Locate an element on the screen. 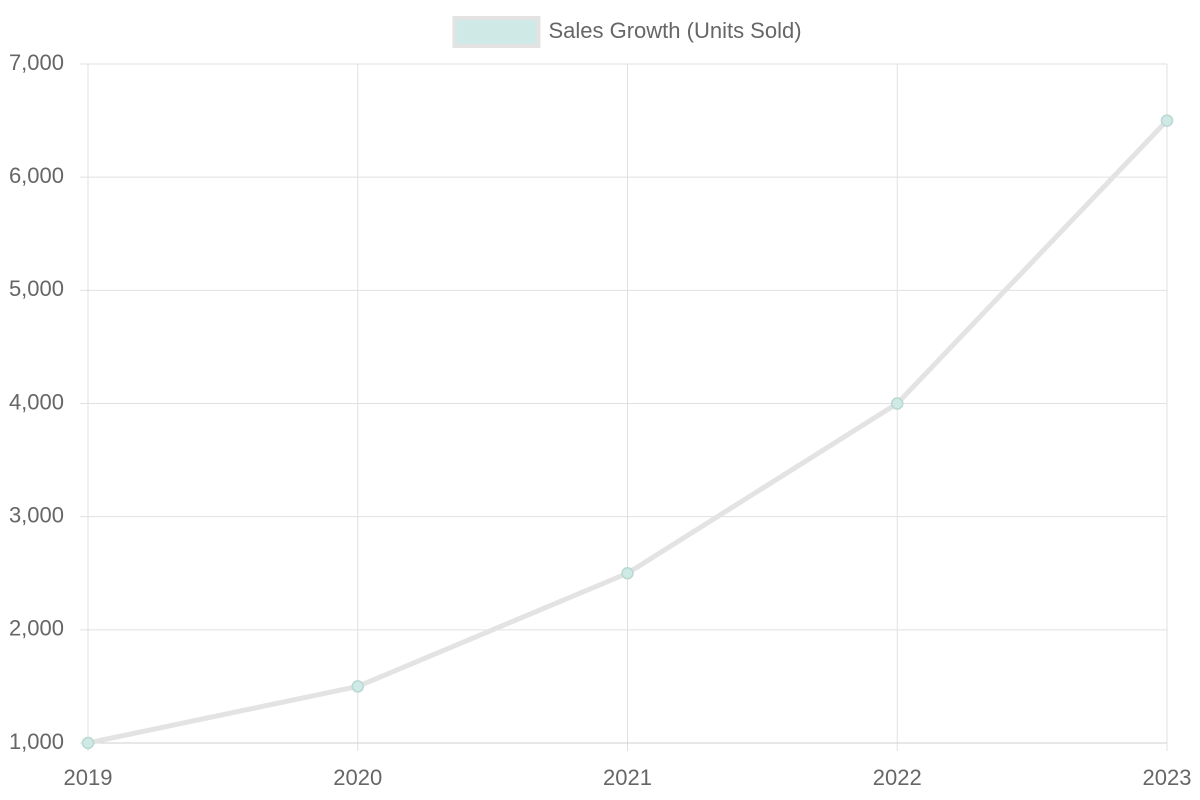 The image size is (1200, 800). x-tick-label: 2021 is located at coordinates (627, 777).